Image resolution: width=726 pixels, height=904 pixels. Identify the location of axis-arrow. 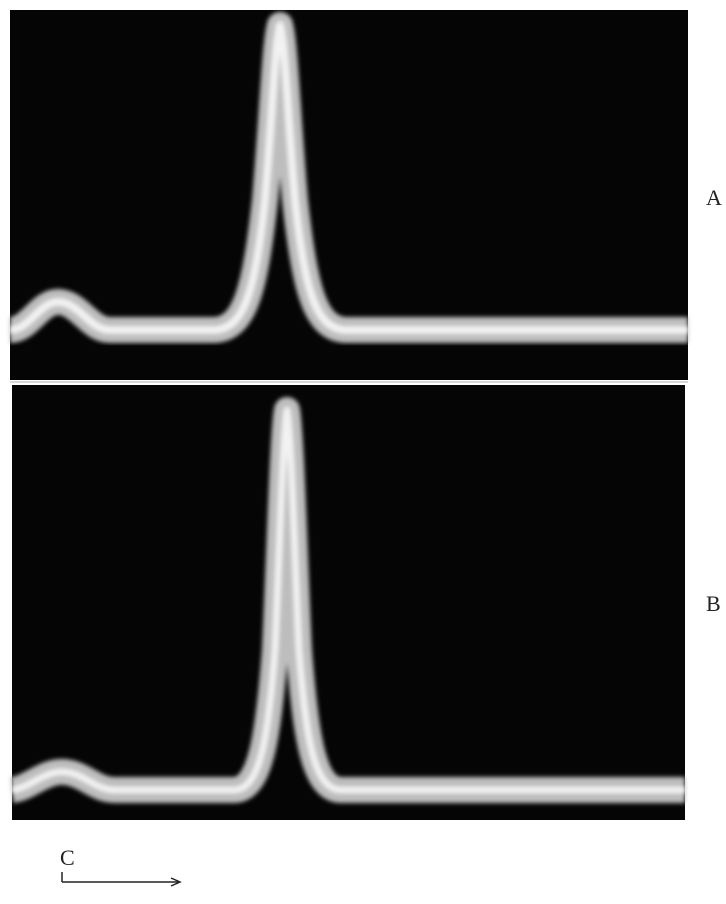
(121, 879).